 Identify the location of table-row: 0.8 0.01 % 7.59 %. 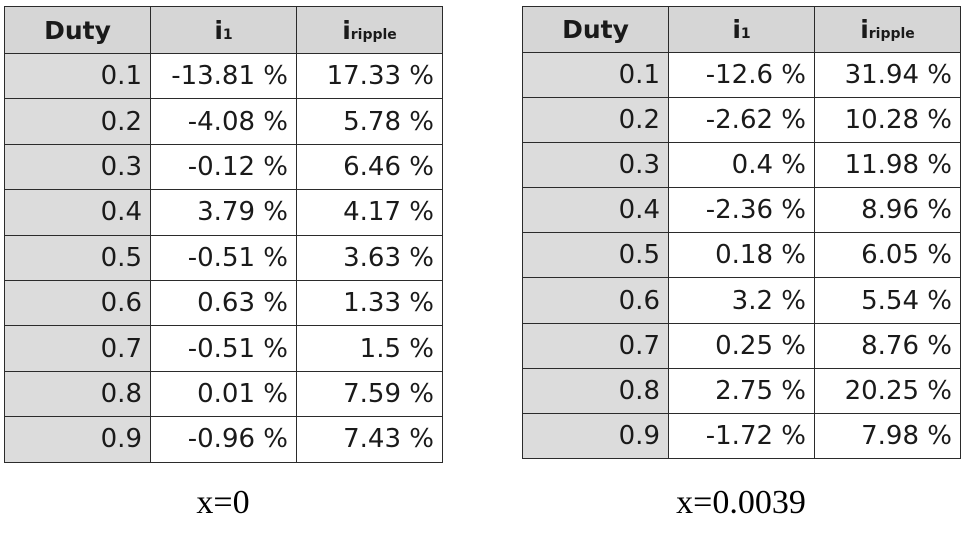
(223, 394).